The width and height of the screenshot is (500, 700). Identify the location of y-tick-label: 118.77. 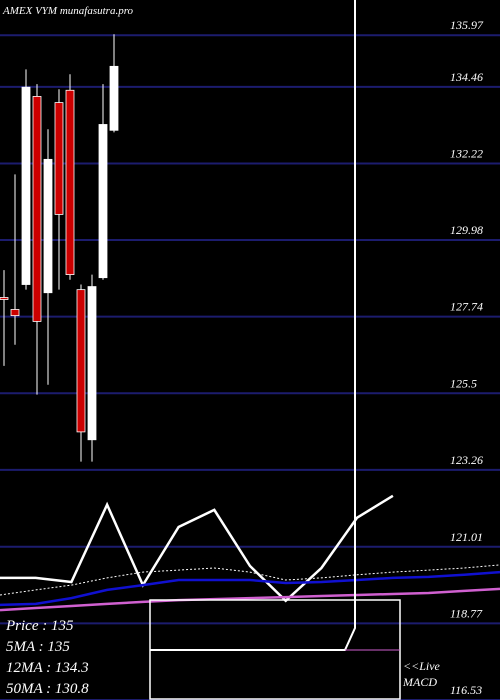
(466, 613).